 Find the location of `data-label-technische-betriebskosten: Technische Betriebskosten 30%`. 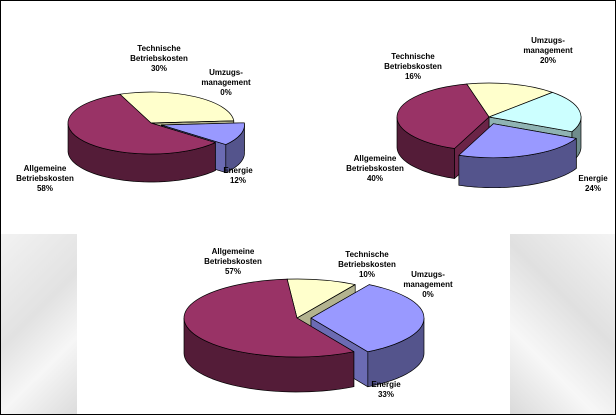

data-label-technische-betriebskosten: Technische Betriebskosten 30% is located at coordinates (159, 58).